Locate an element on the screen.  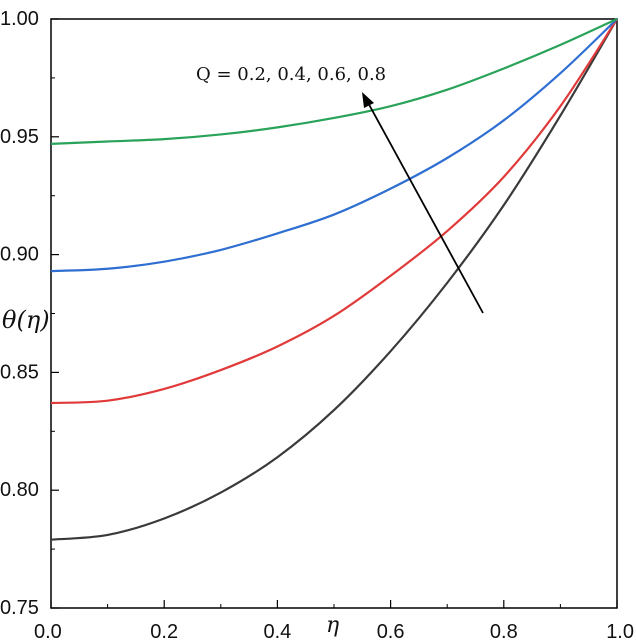
x-tick-label: 0.4 is located at coordinates (277, 632).